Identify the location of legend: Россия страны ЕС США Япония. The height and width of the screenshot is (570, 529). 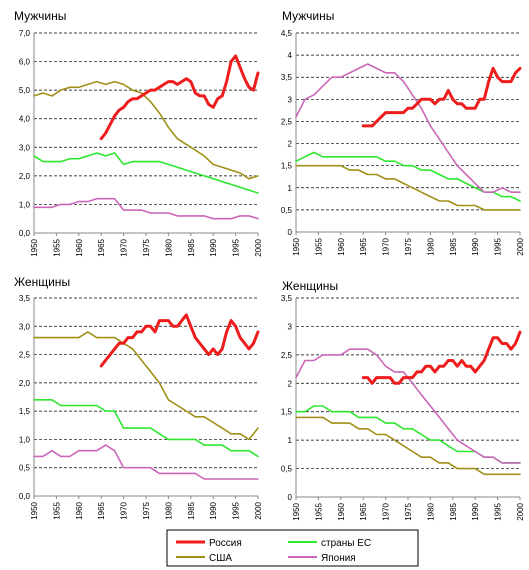
(292, 548).